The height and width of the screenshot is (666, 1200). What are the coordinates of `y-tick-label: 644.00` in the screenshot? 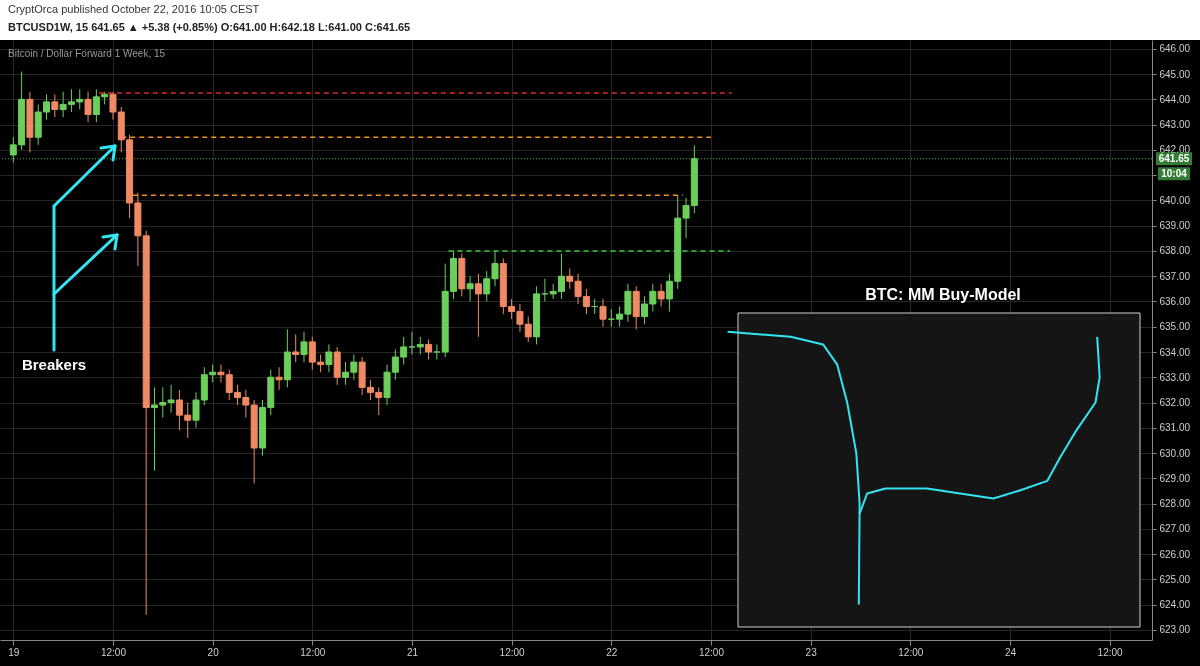 It's located at (1175, 99).